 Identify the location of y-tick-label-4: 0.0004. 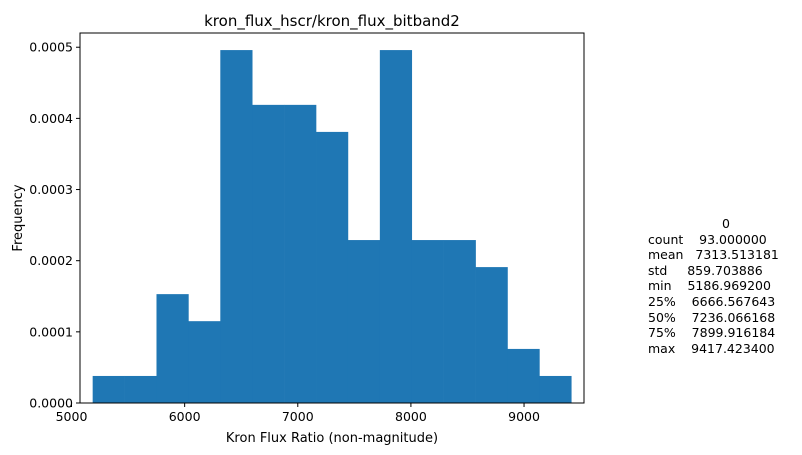
(51, 118).